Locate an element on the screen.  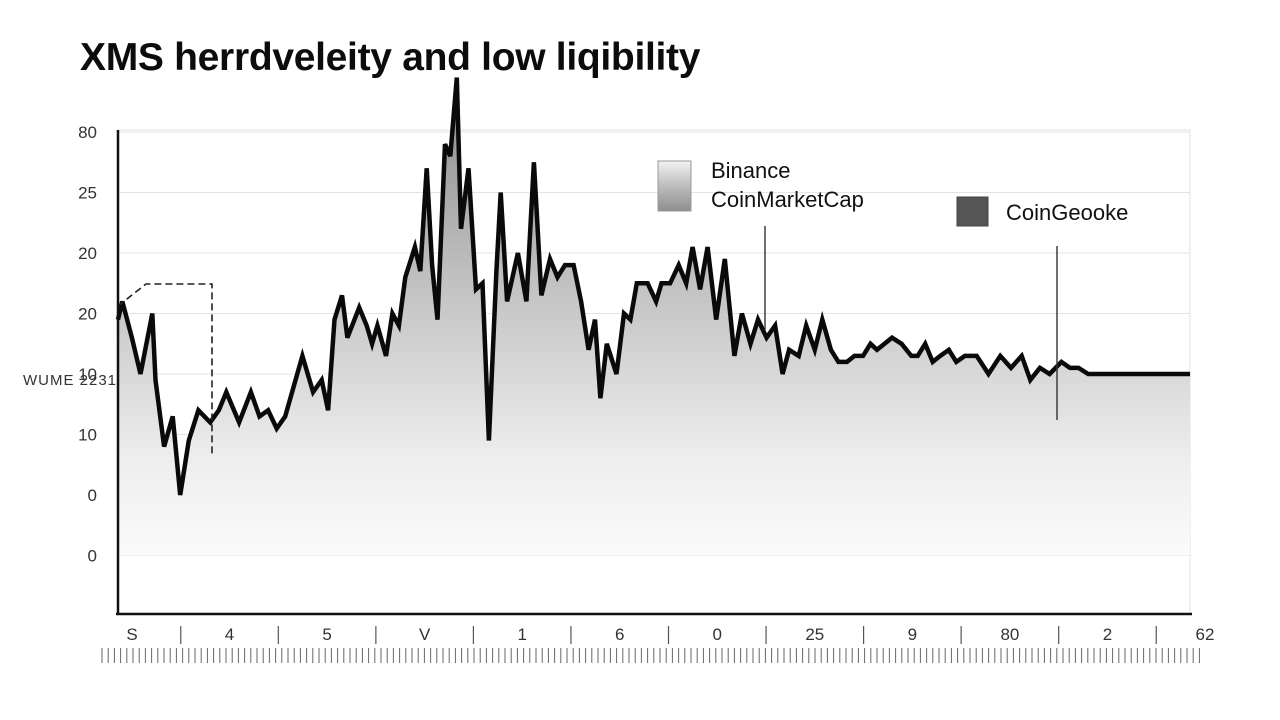
y-tick-label: 25 is located at coordinates (87, 193).